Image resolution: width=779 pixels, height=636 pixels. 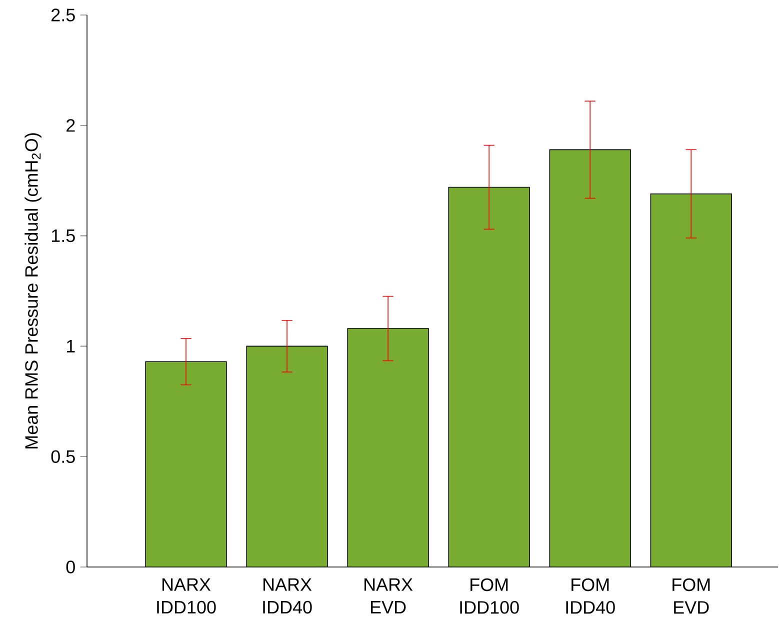 What do you see at coordinates (287, 596) in the screenshot?
I see `x-tick-label: NARX IDD40` at bounding box center [287, 596].